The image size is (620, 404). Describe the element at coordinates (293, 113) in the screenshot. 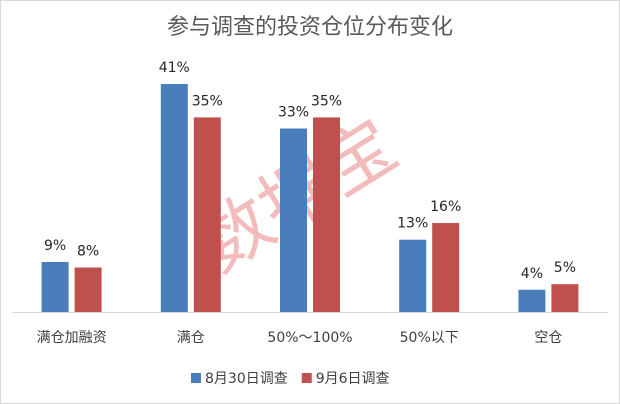

I see `data-label: 33%` at that location.